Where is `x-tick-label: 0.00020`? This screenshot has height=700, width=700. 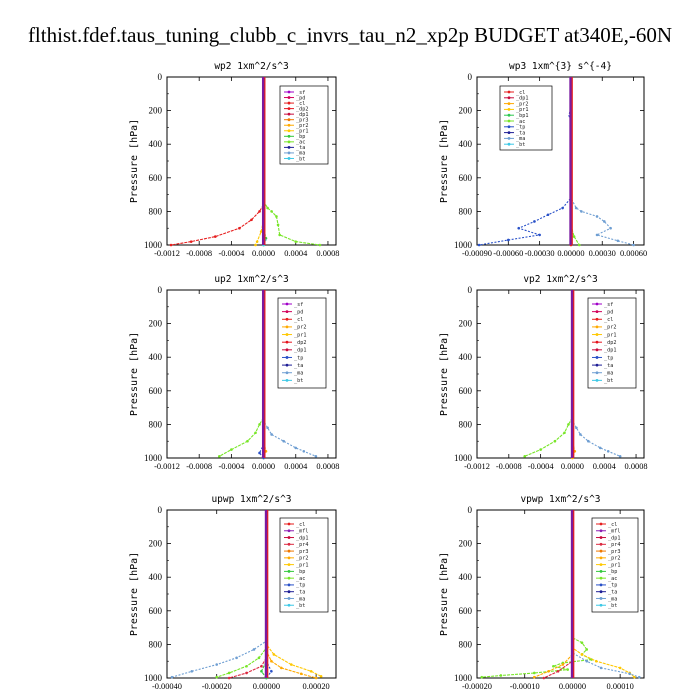 x-tick-label: 0.00020 is located at coordinates (316, 686).